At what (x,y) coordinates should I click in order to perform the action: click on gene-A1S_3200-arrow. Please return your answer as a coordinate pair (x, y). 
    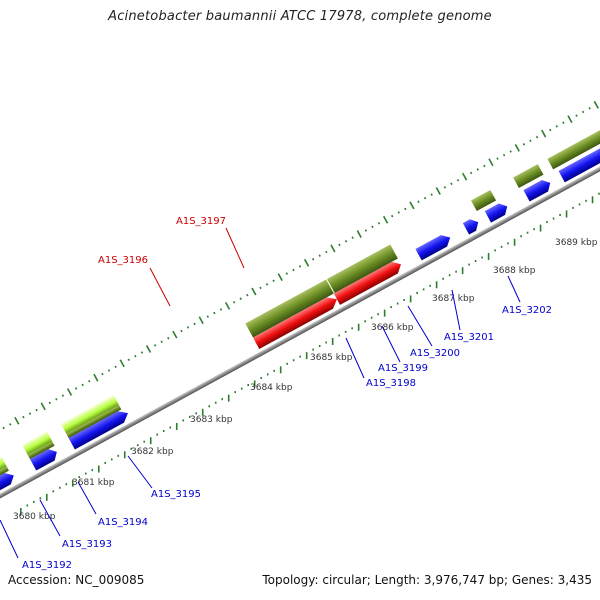
    Looking at the image, I should click on (497, 212).